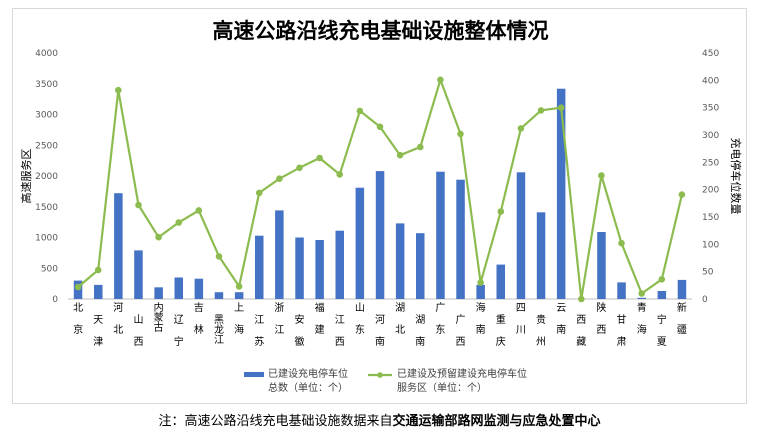 The height and width of the screenshot is (431, 759). What do you see at coordinates (259, 331) in the screenshot?
I see `x-tick-label: 江苏` at bounding box center [259, 331].